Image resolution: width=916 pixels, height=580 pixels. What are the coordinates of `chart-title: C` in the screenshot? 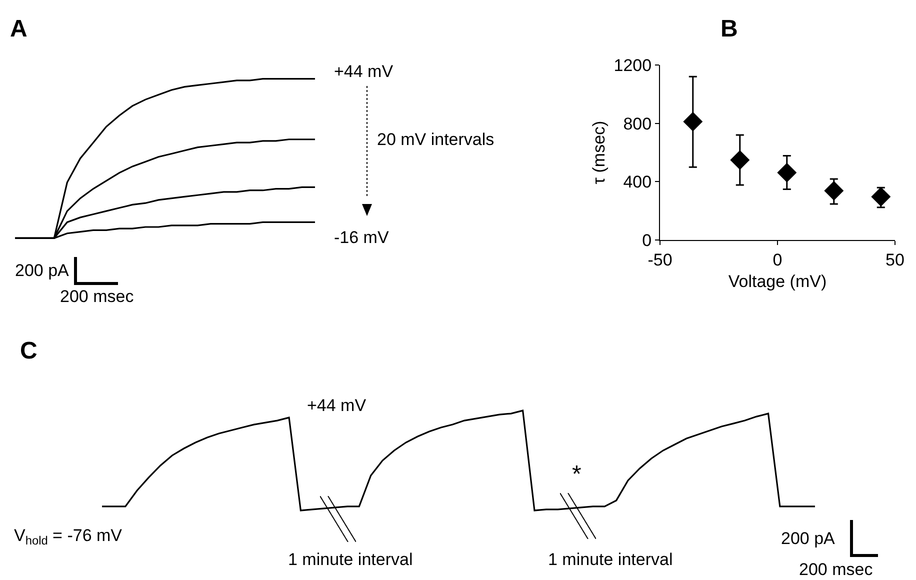 It's located at (29, 350).